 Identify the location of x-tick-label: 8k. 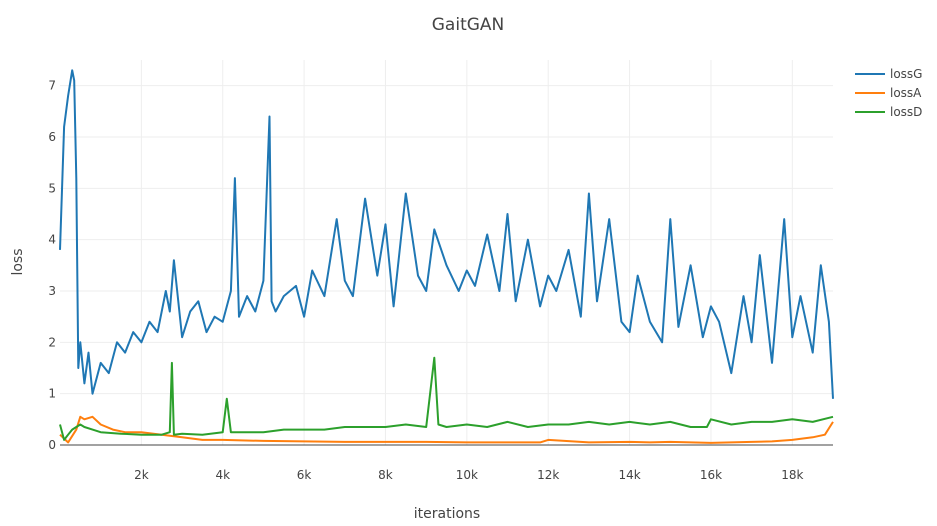
(385, 475).